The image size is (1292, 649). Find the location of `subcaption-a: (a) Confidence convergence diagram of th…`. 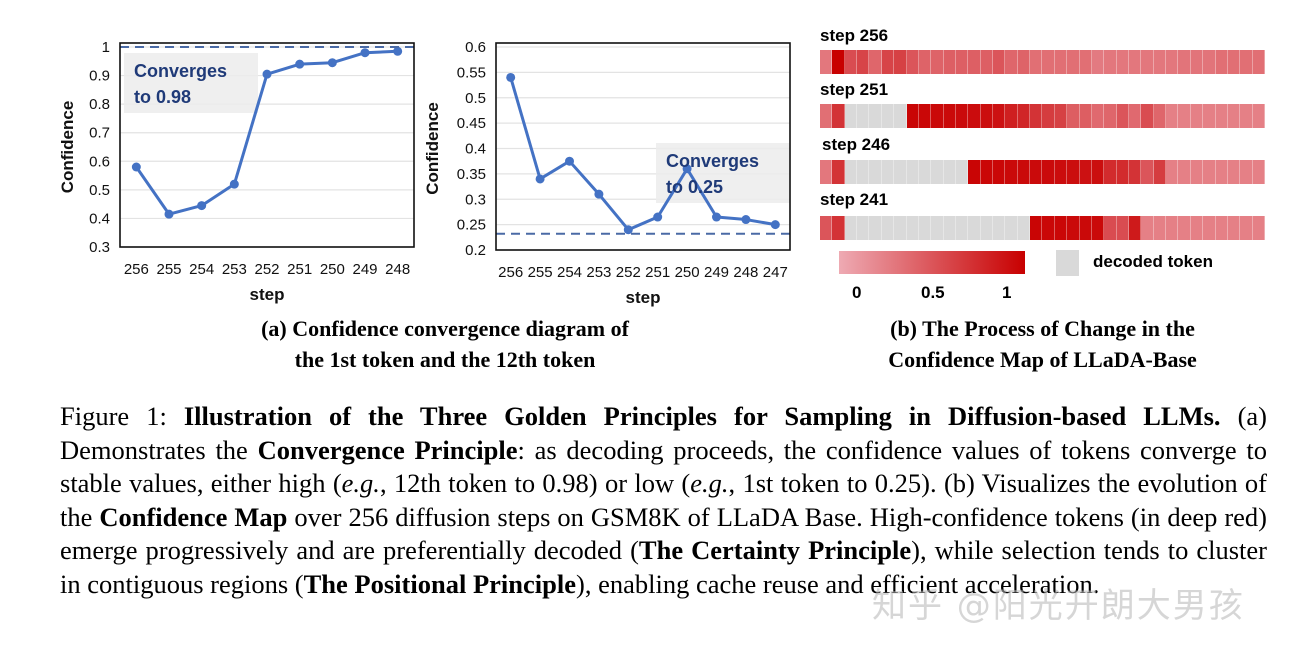

subcaption-a: (a) Confidence convergence diagram of th… is located at coordinates (445, 344).